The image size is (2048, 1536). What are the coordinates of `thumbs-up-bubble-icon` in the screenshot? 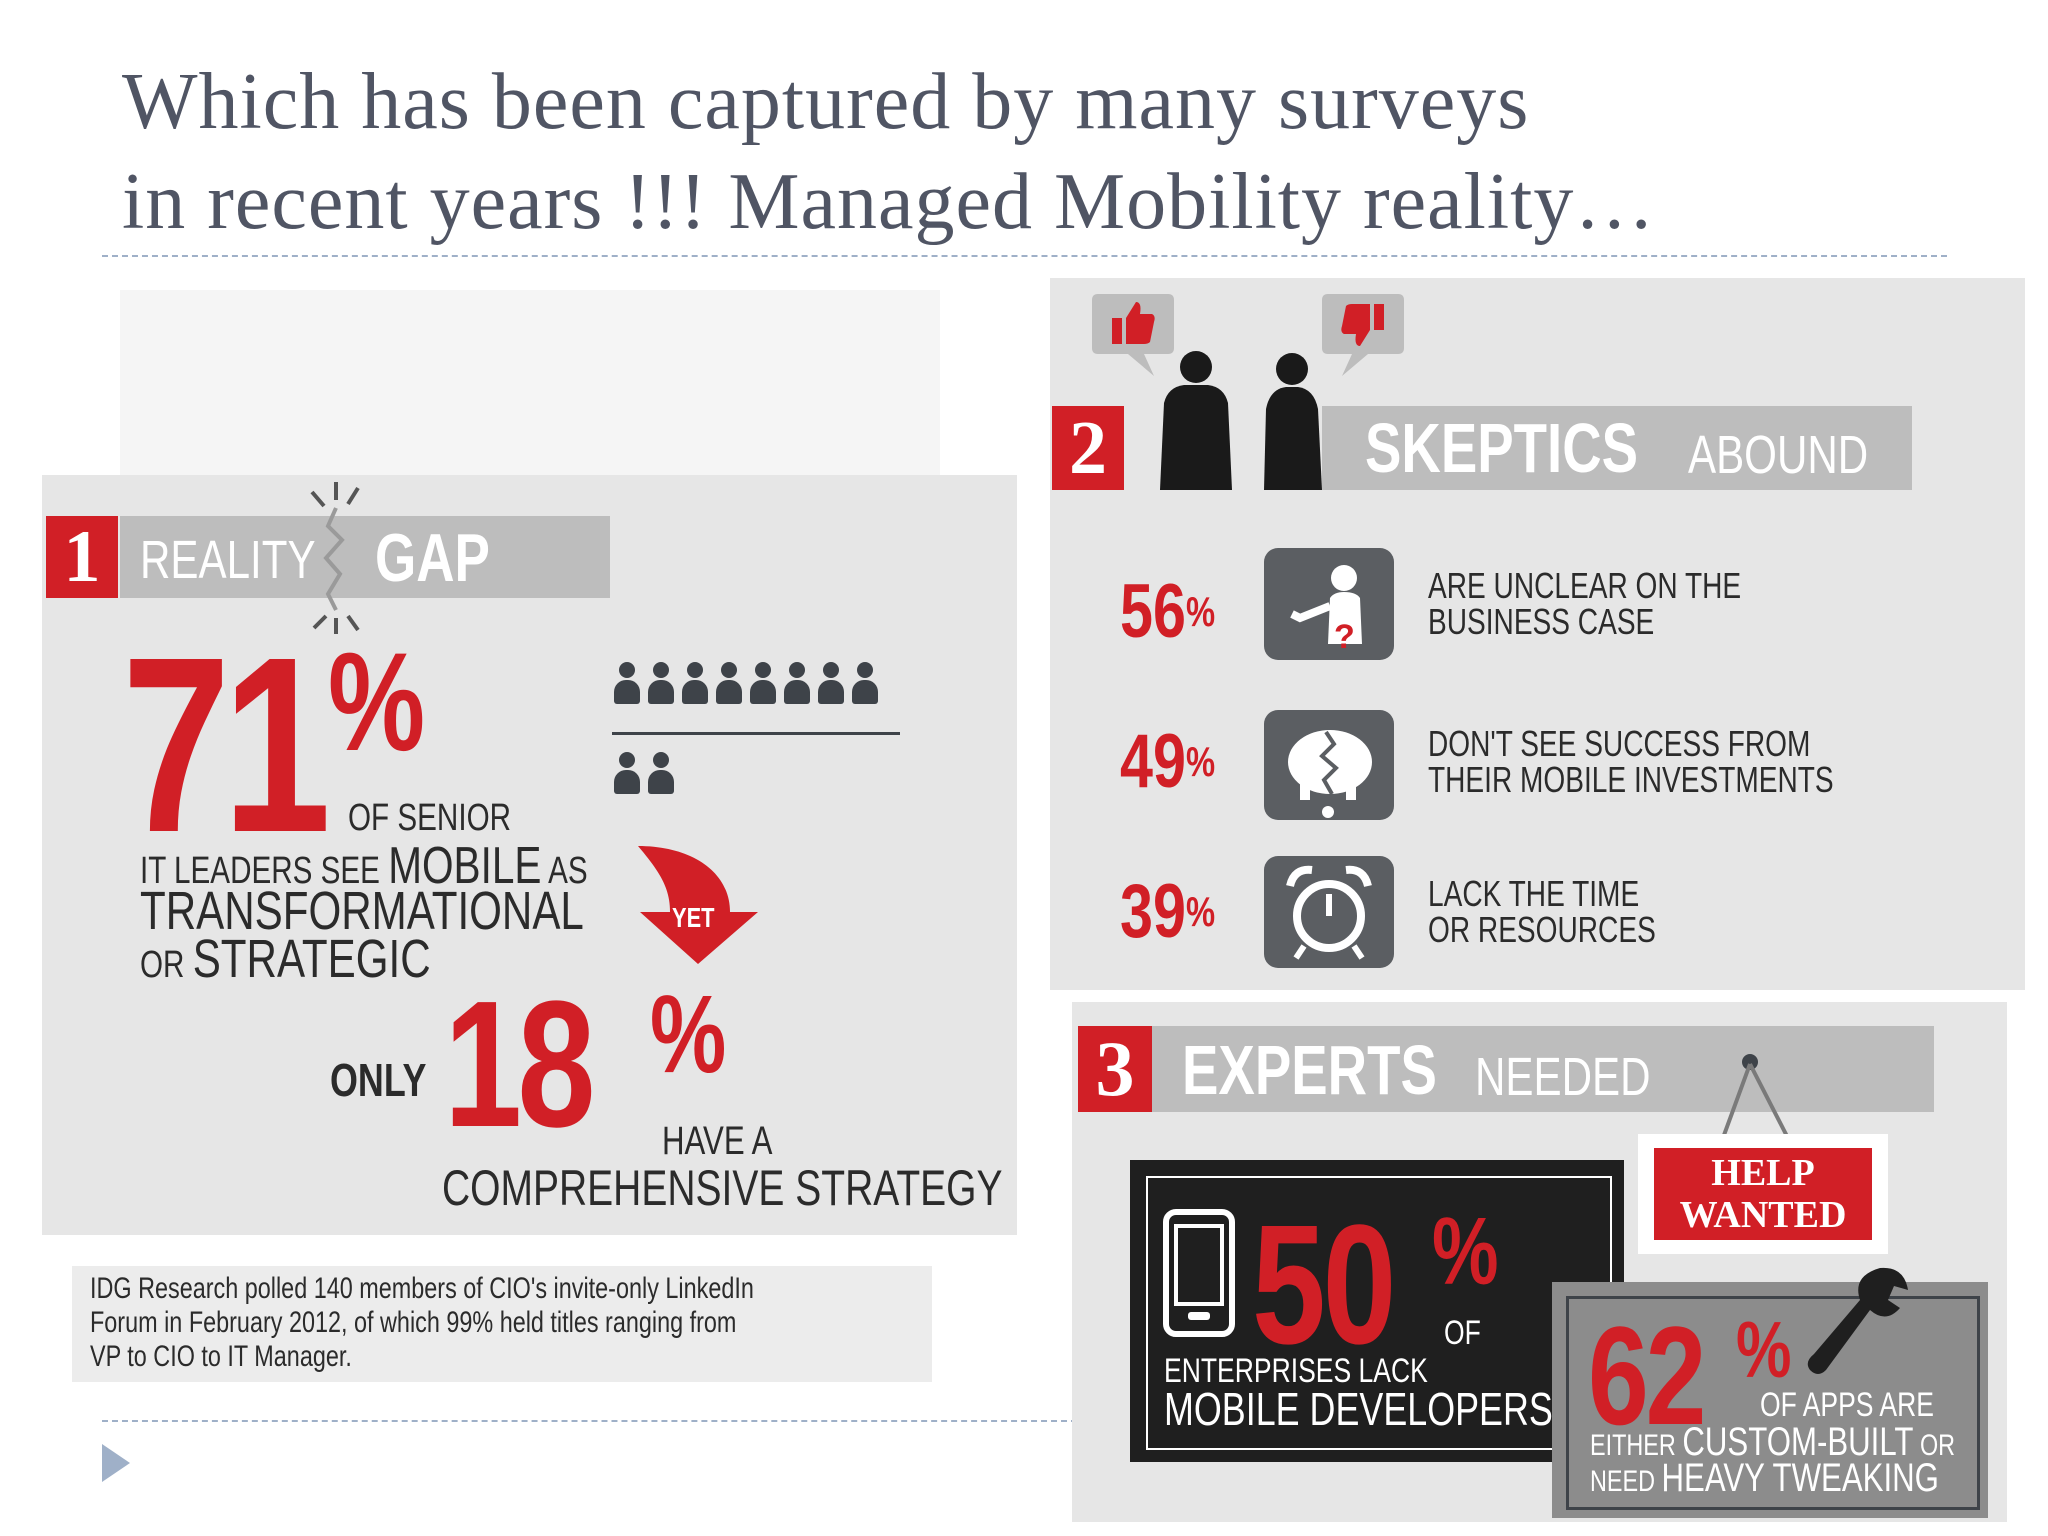 It's located at (1133, 335).